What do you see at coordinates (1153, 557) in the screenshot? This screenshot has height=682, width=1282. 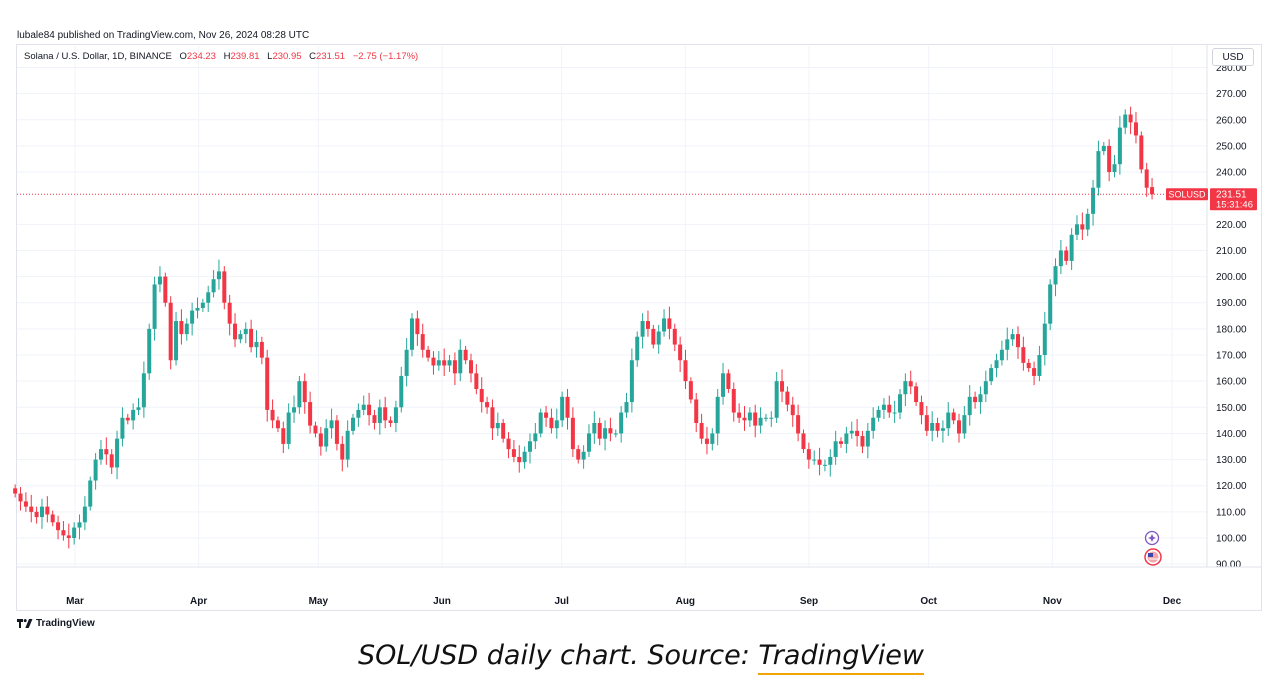 I see `us-flag-icon` at bounding box center [1153, 557].